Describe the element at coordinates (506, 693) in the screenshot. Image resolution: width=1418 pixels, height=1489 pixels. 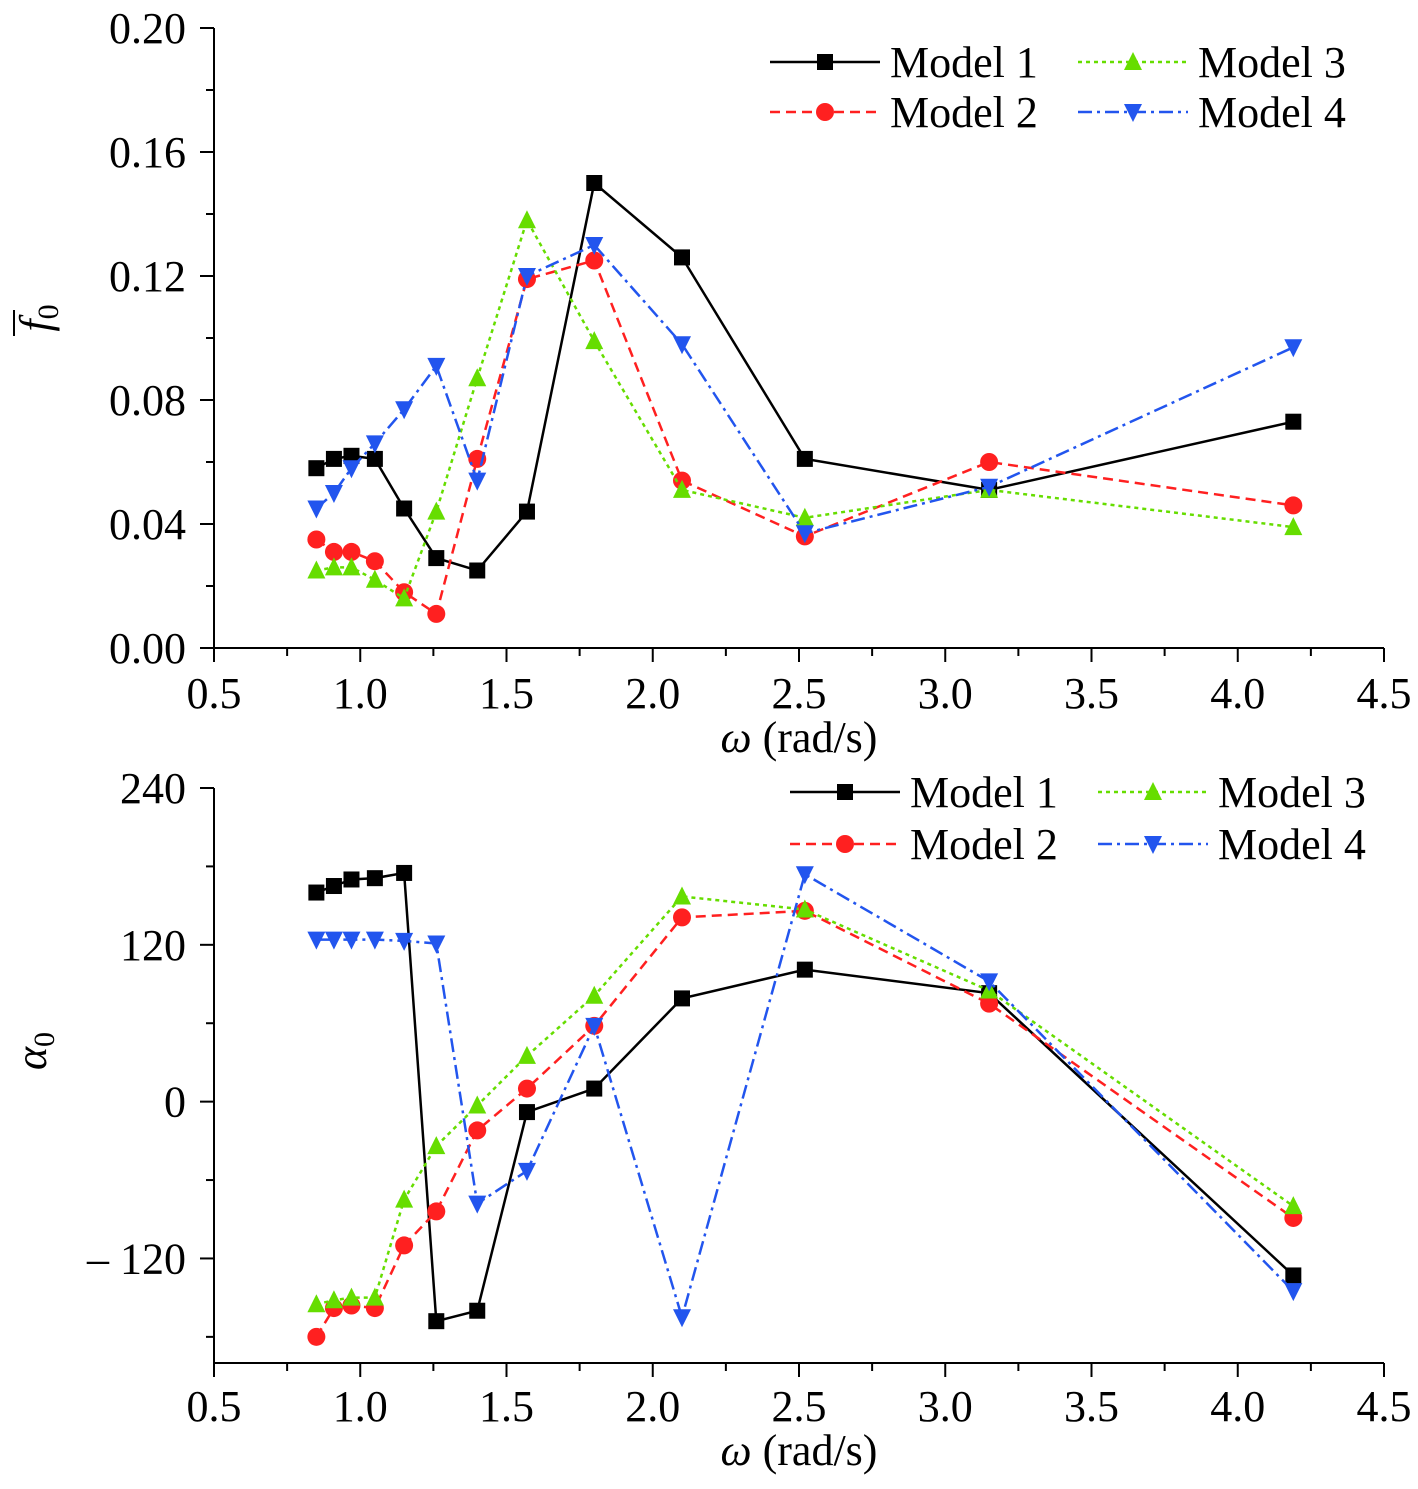
I see `x-tick-label: 1.5` at that location.